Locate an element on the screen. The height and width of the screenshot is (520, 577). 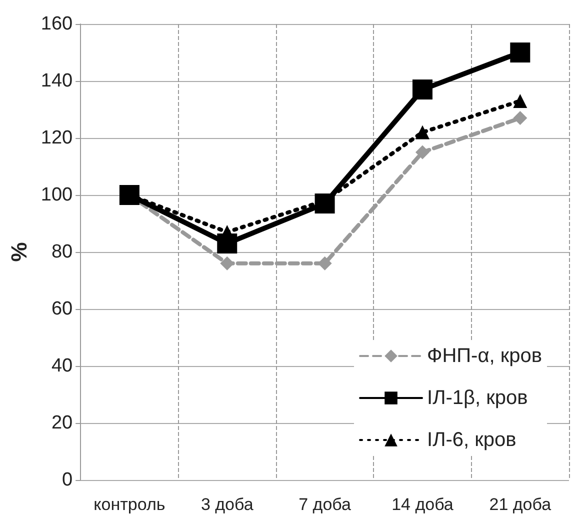
y-tick-label: 20 is located at coordinates (62, 423).